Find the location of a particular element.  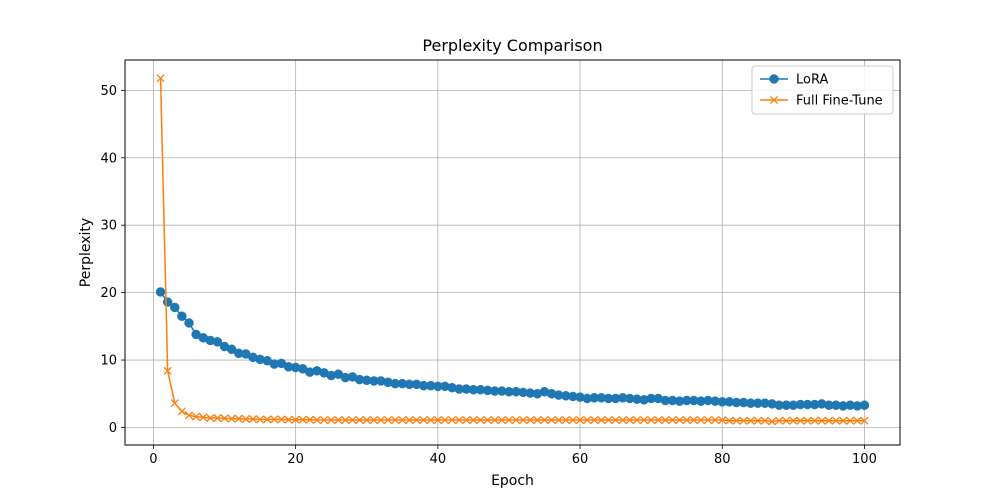

chart-title: Perplexity Comparison is located at coordinates (512, 45).